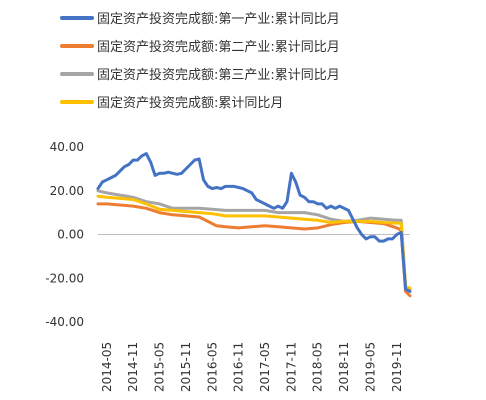 Image resolution: width=486 pixels, height=400 pixels. Describe the element at coordinates (133, 367) in the screenshot. I see `x-tick-label: 2014-11` at that location.